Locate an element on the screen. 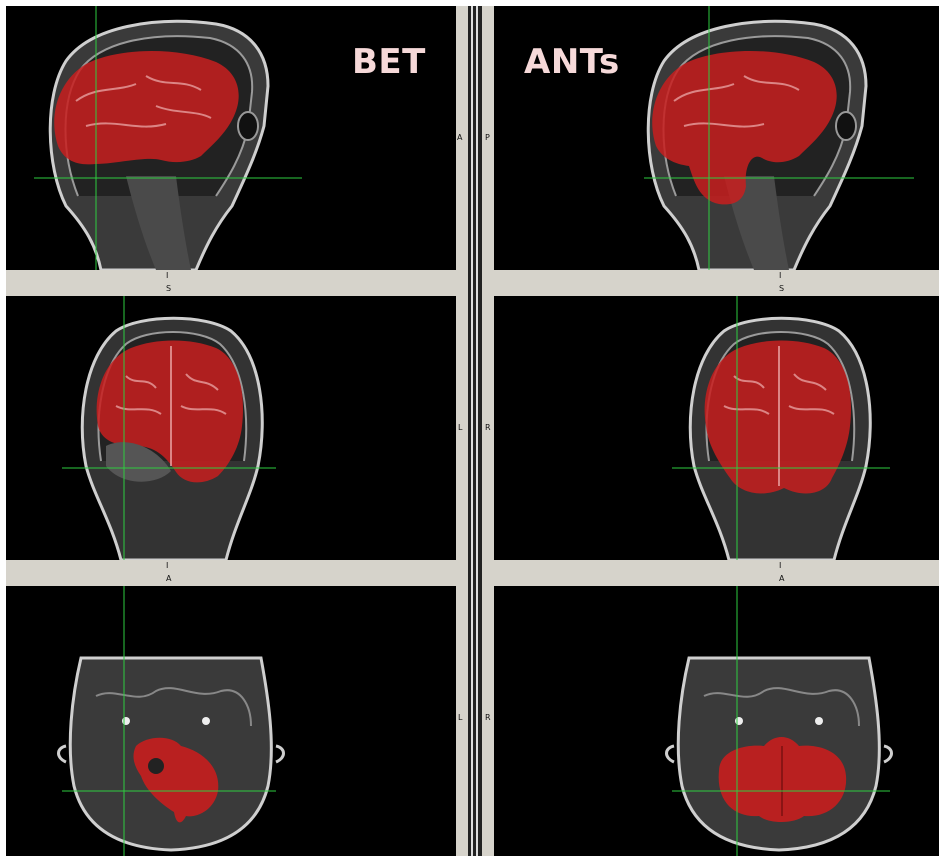  bet-sagittal-view is located at coordinates (231, 138).